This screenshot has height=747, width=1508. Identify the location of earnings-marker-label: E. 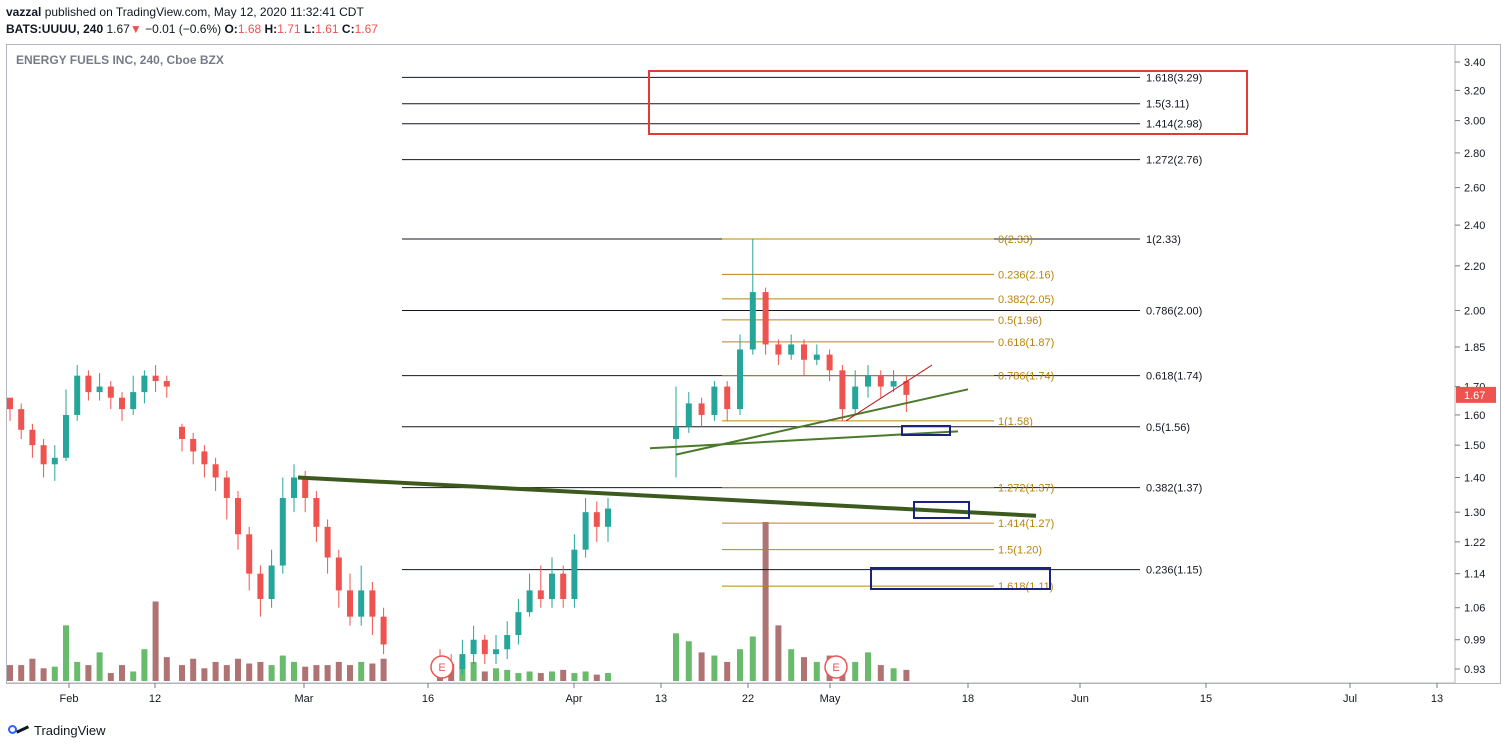
(441, 668).